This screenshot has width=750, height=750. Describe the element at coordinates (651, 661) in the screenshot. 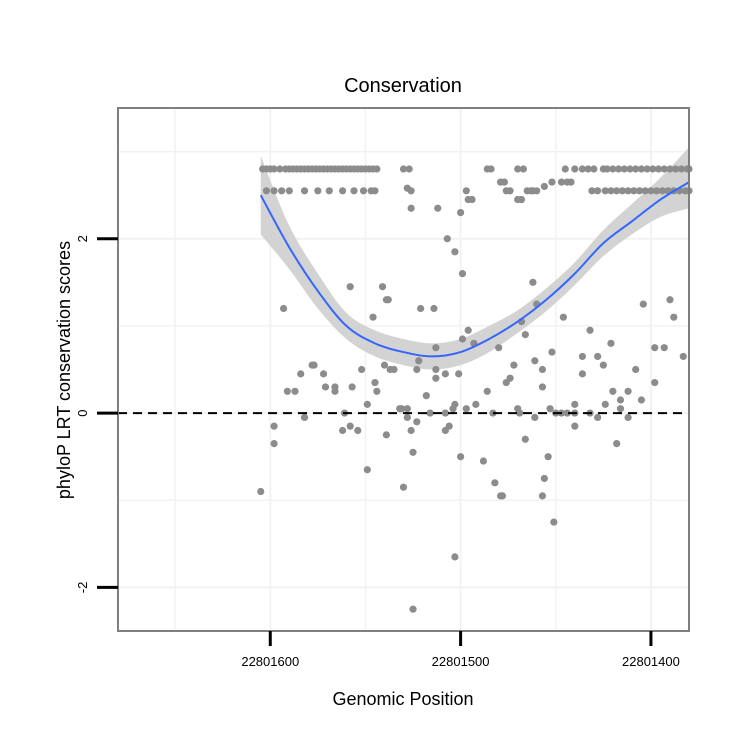

I see `x-tick-label: 22801400` at that location.